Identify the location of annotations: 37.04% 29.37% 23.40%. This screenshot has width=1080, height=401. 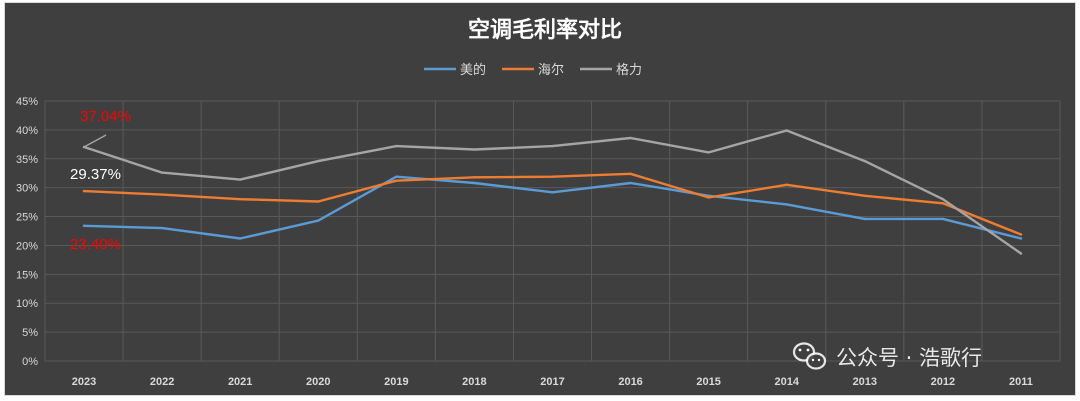
(100, 180).